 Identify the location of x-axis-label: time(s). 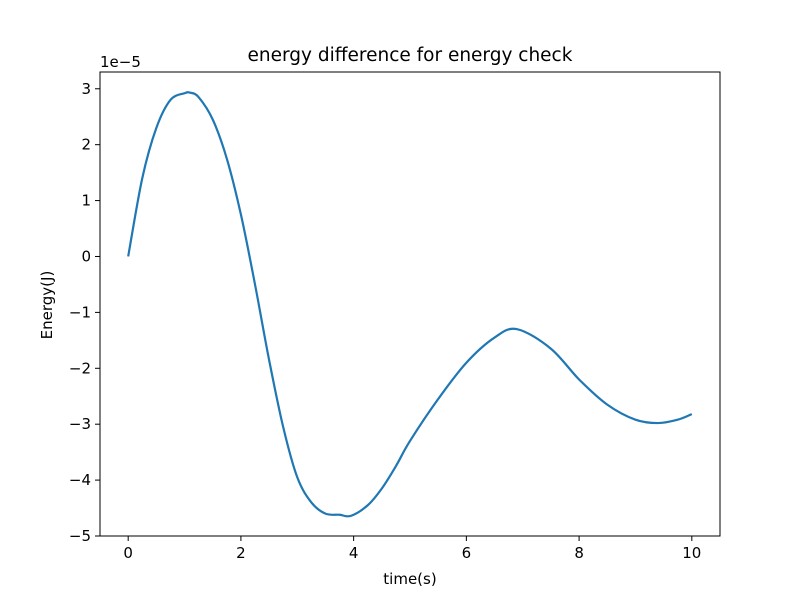
(409, 579).